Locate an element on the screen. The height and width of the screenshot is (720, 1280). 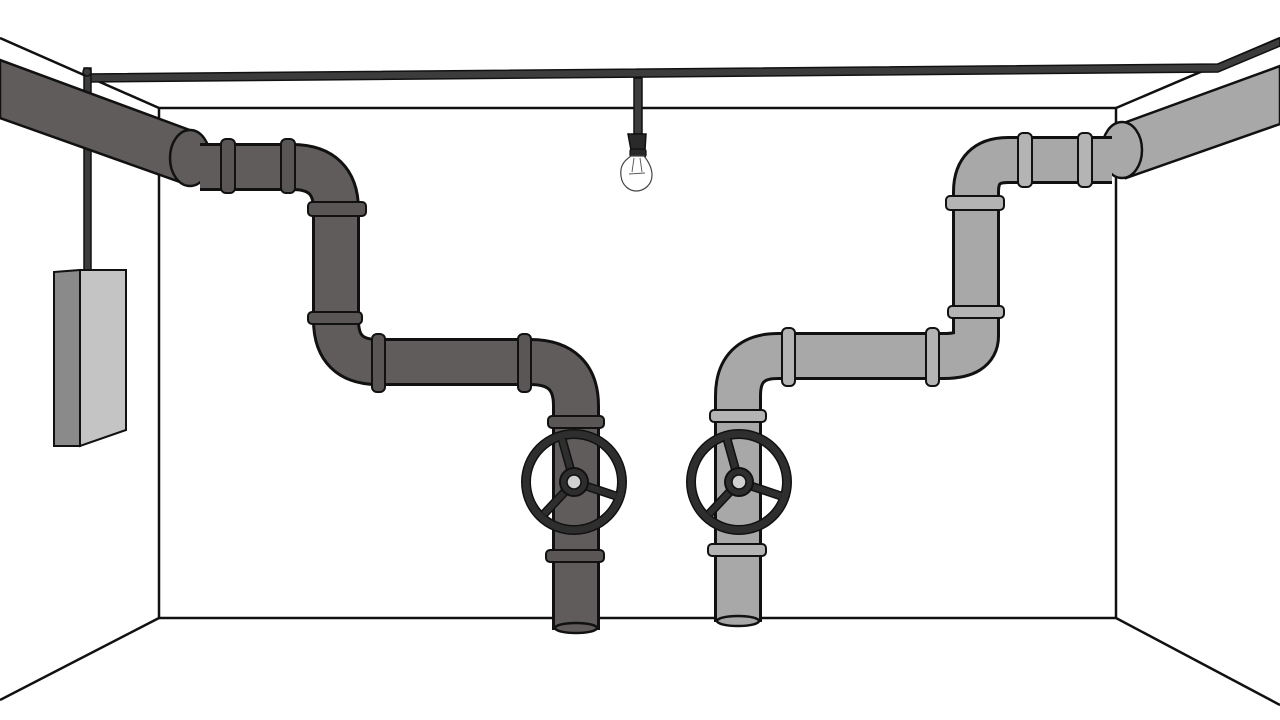
floor-edge-left is located at coordinates (80, 659).